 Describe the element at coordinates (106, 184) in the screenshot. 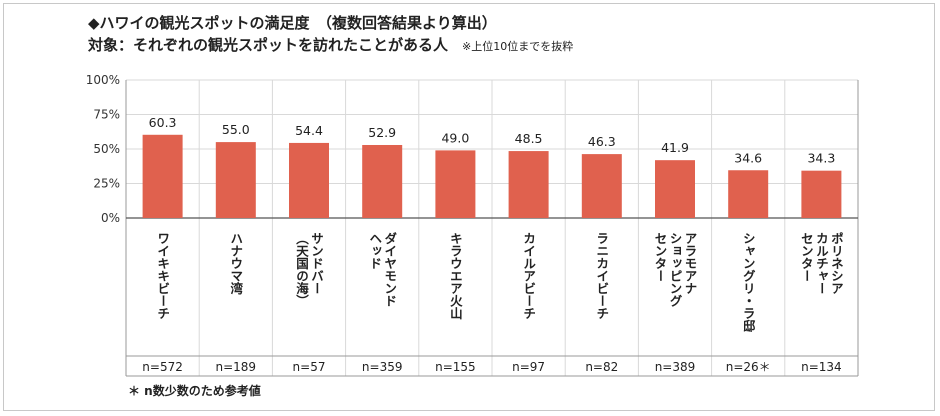

I see `y-tick-label: 25%` at that location.